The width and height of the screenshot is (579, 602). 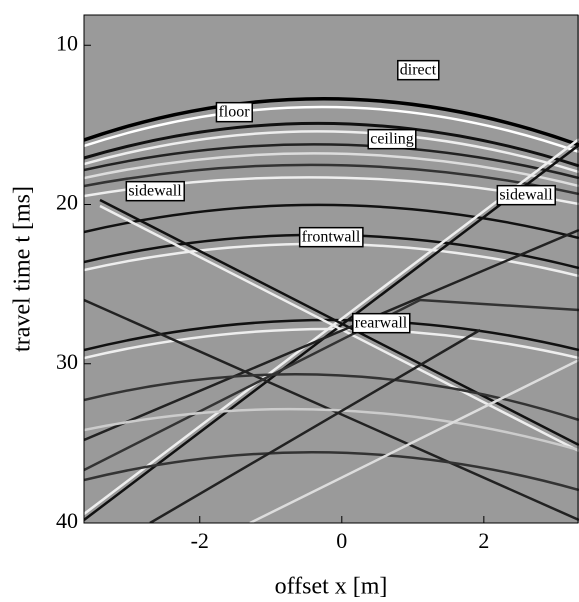 I want to click on annotation-label: frontwall, so click(x=331, y=237).